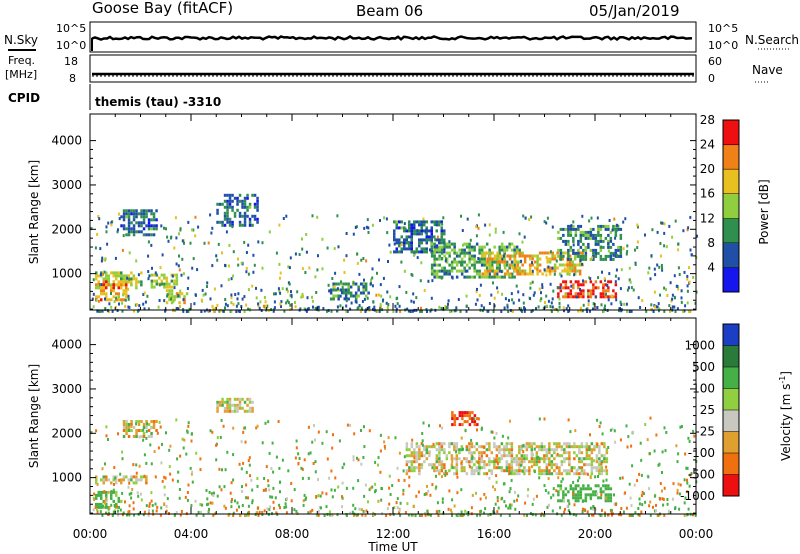  What do you see at coordinates (292, 534) in the screenshot?
I see `x-tick-label: 08:00` at bounding box center [292, 534].